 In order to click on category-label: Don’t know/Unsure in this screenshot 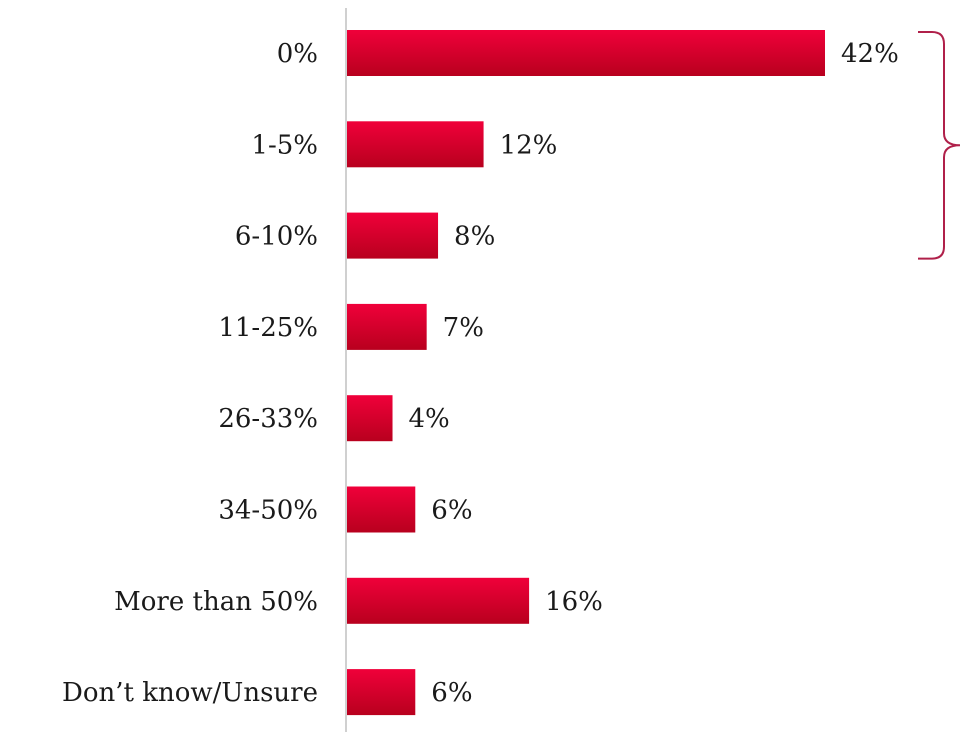, I will do `click(190, 693)`.